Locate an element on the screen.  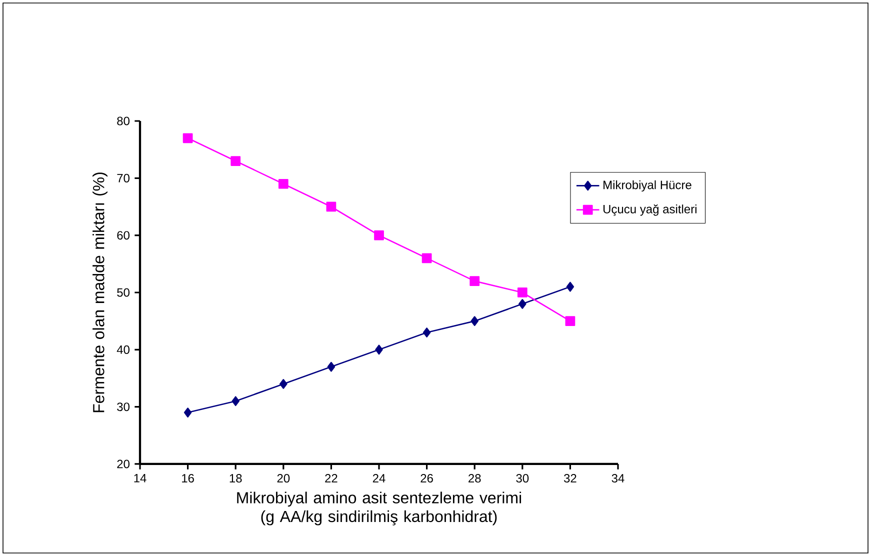
x-tick-label: 28 is located at coordinates (474, 478).